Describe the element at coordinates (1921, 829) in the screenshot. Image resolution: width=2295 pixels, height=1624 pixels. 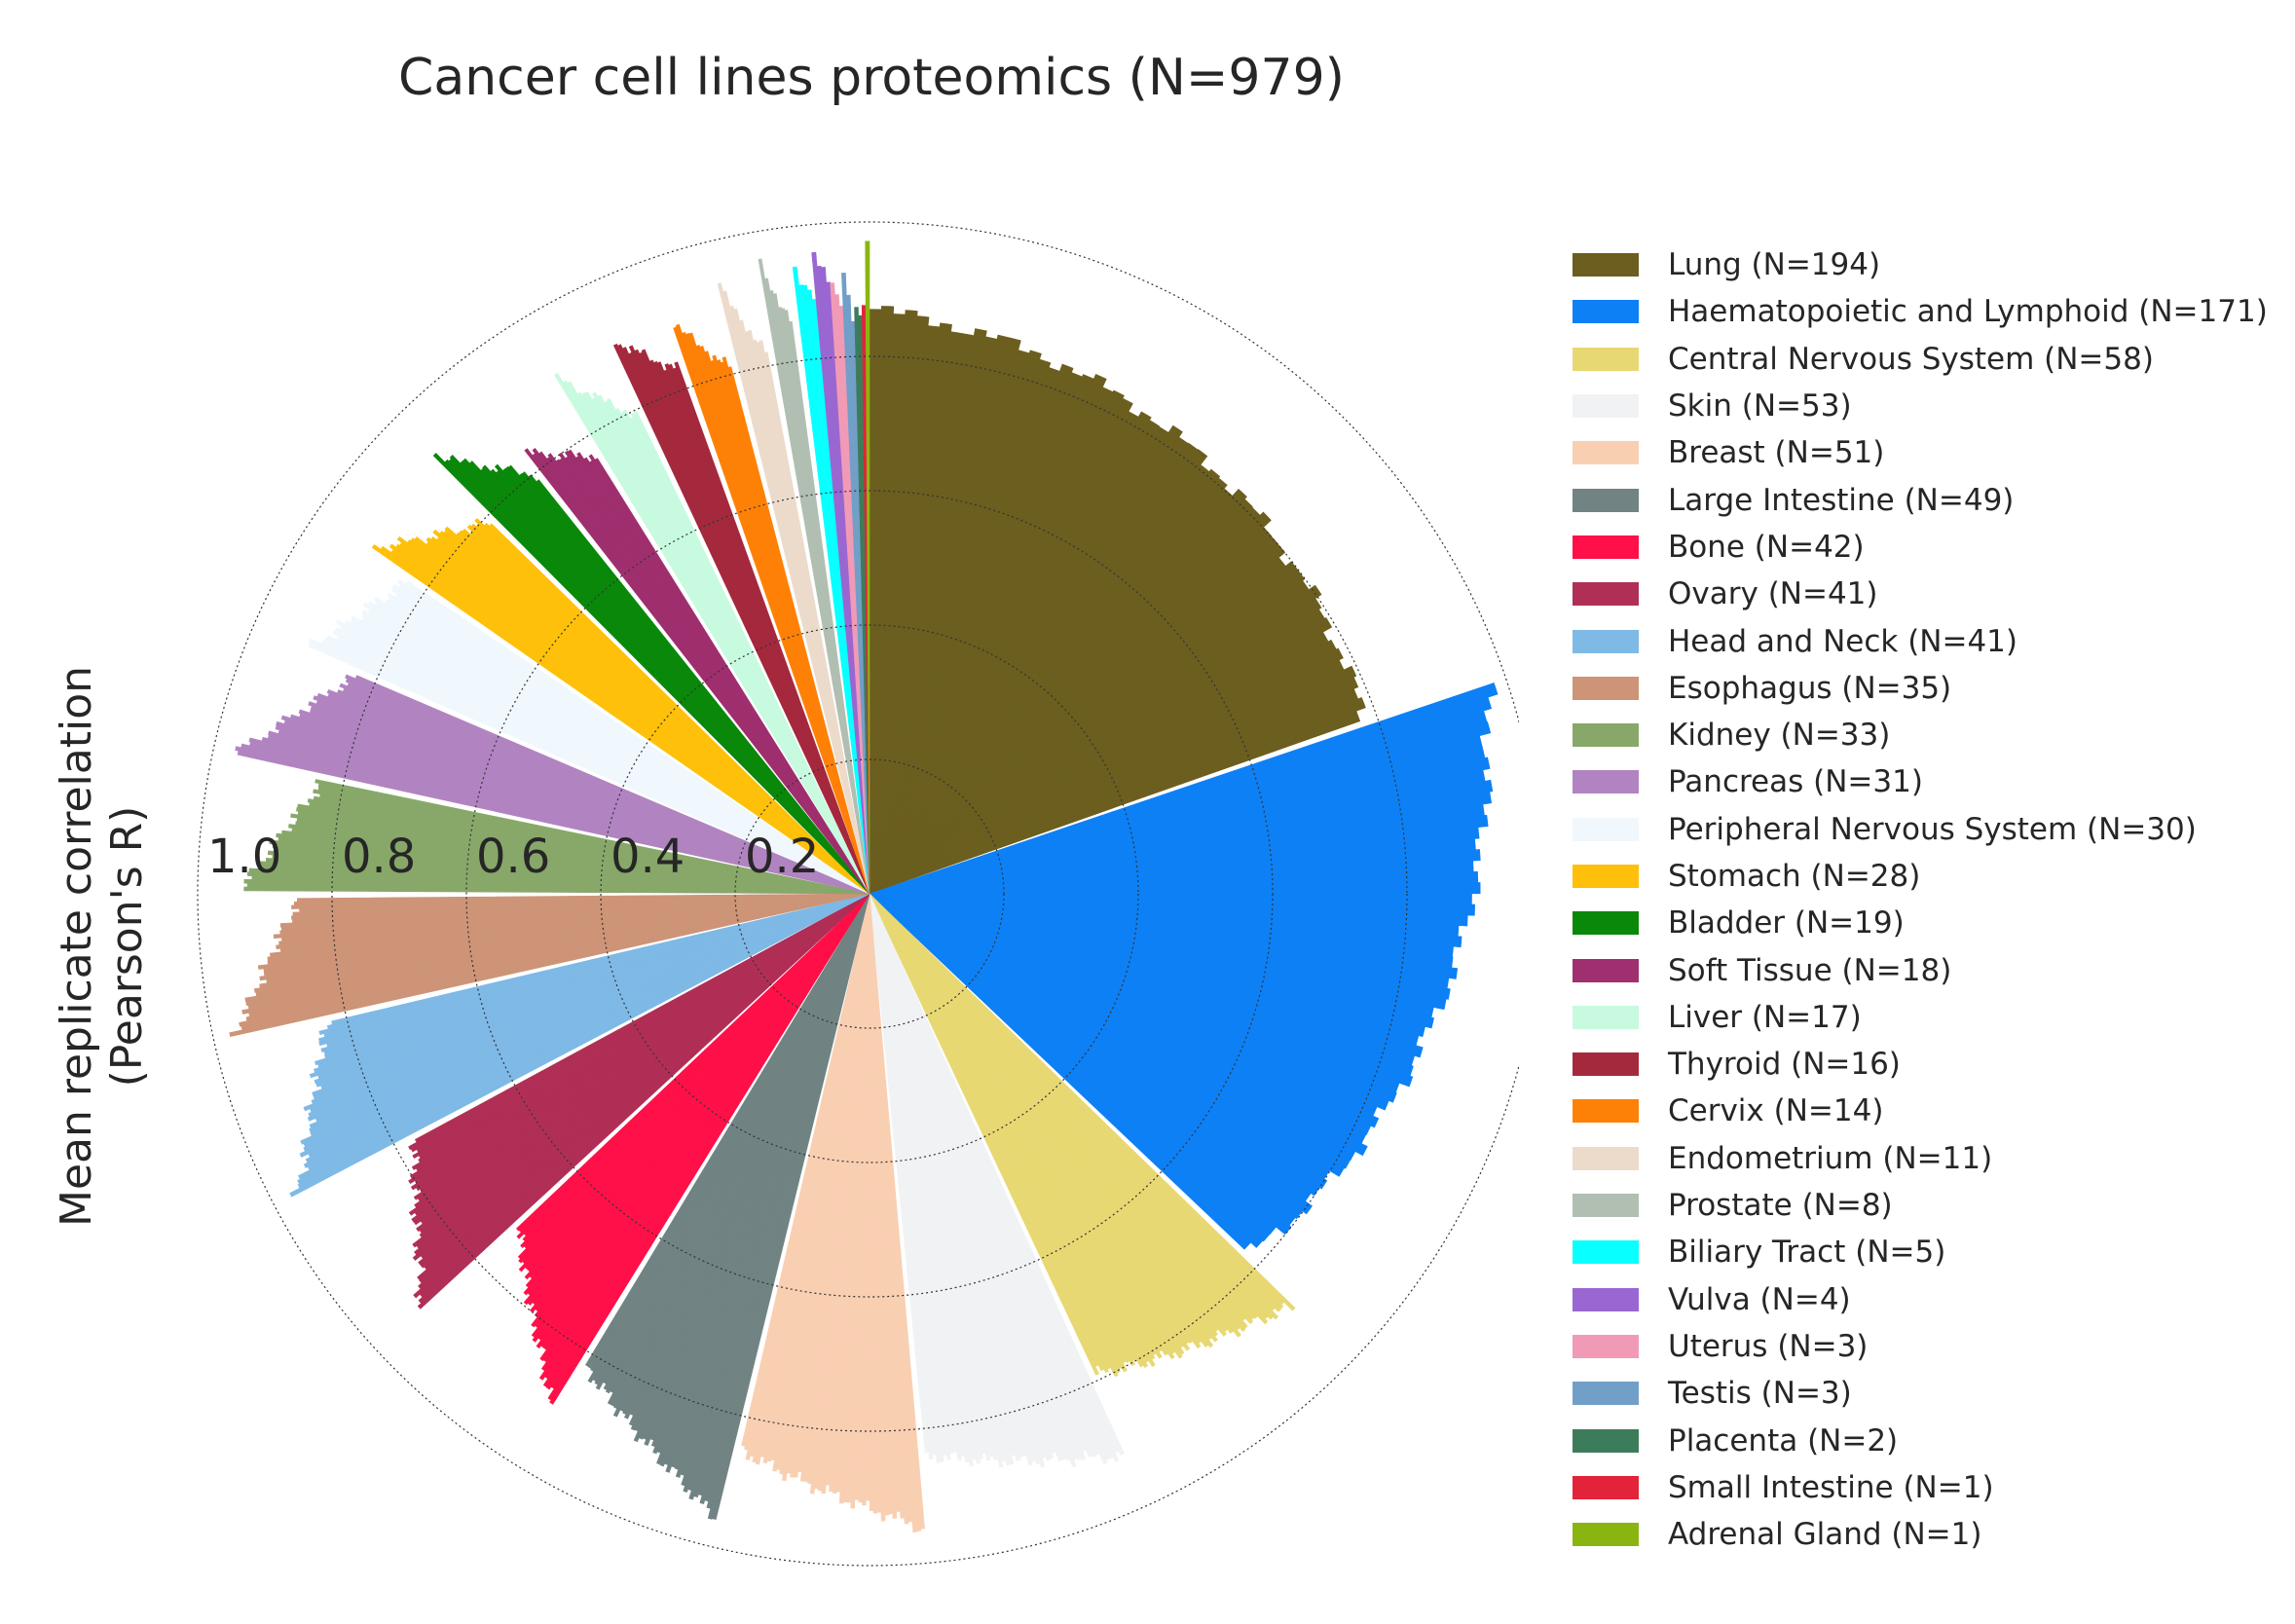
I see `legend-item: Peripheral Nervous System (N=30)` at that location.